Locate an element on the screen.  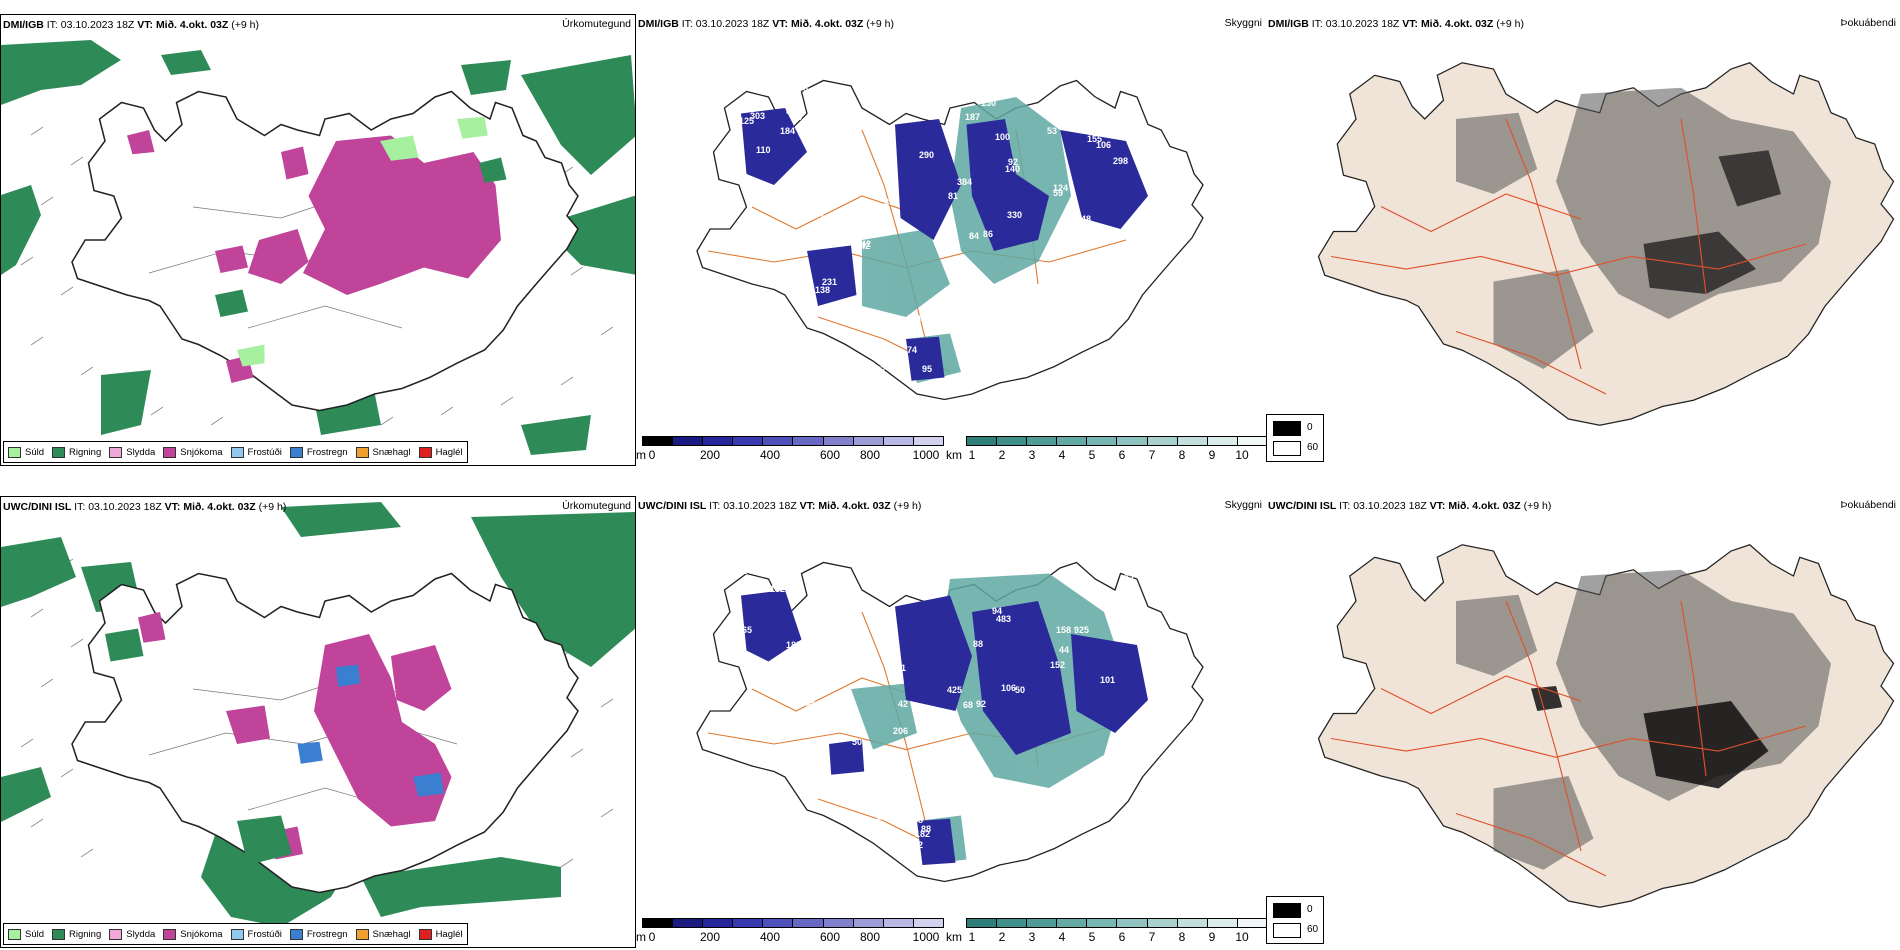
visibility-value-label: 483 is located at coordinates (1003, 619).